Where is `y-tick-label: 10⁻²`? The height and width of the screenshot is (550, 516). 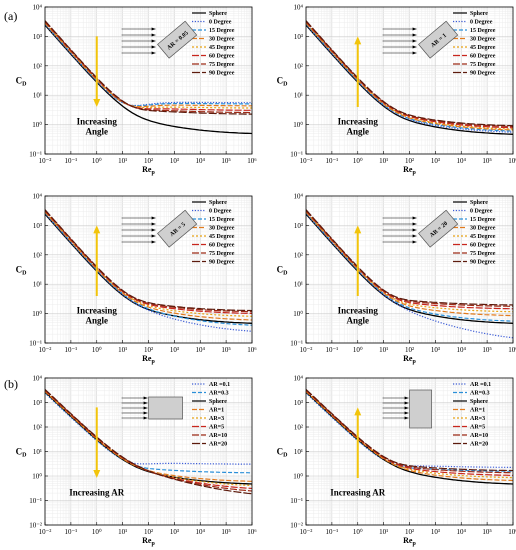 y-tick-label: 10⁻² is located at coordinates (296, 526).